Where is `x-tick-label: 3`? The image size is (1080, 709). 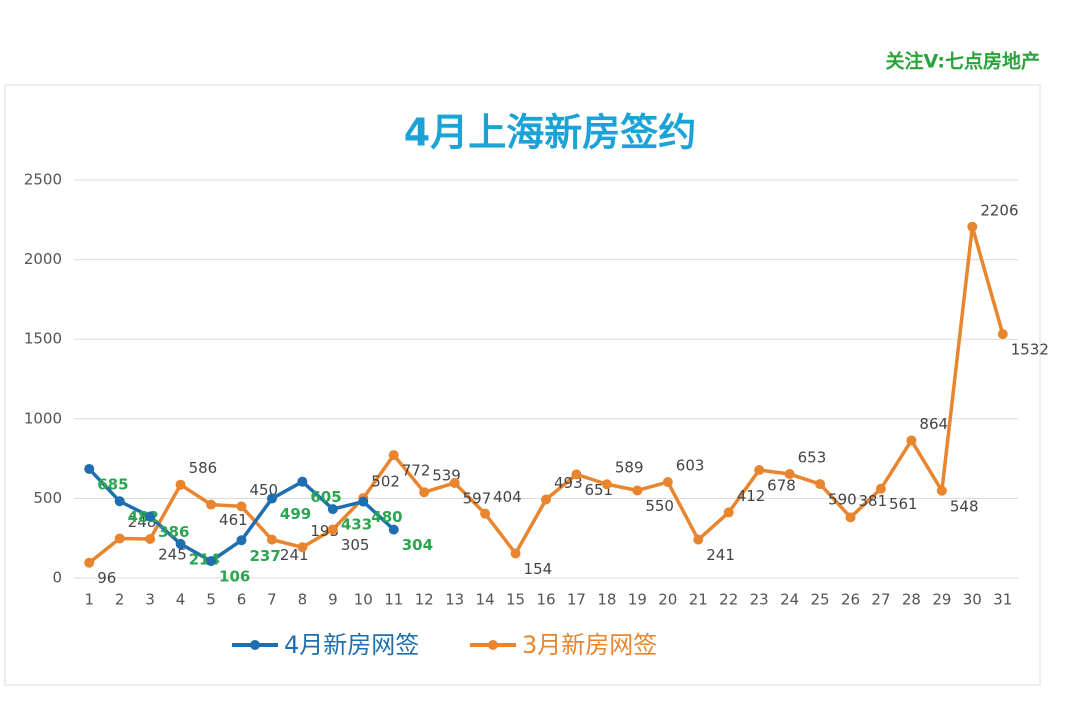
x-tick-label: 3 is located at coordinates (150, 600).